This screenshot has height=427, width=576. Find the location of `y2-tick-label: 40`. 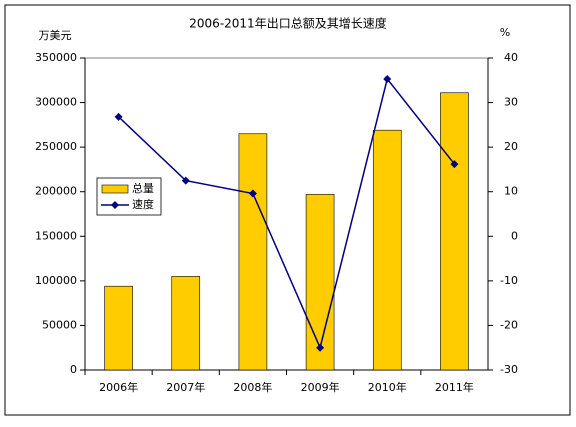

y2-tick-label: 40 is located at coordinates (511, 57).